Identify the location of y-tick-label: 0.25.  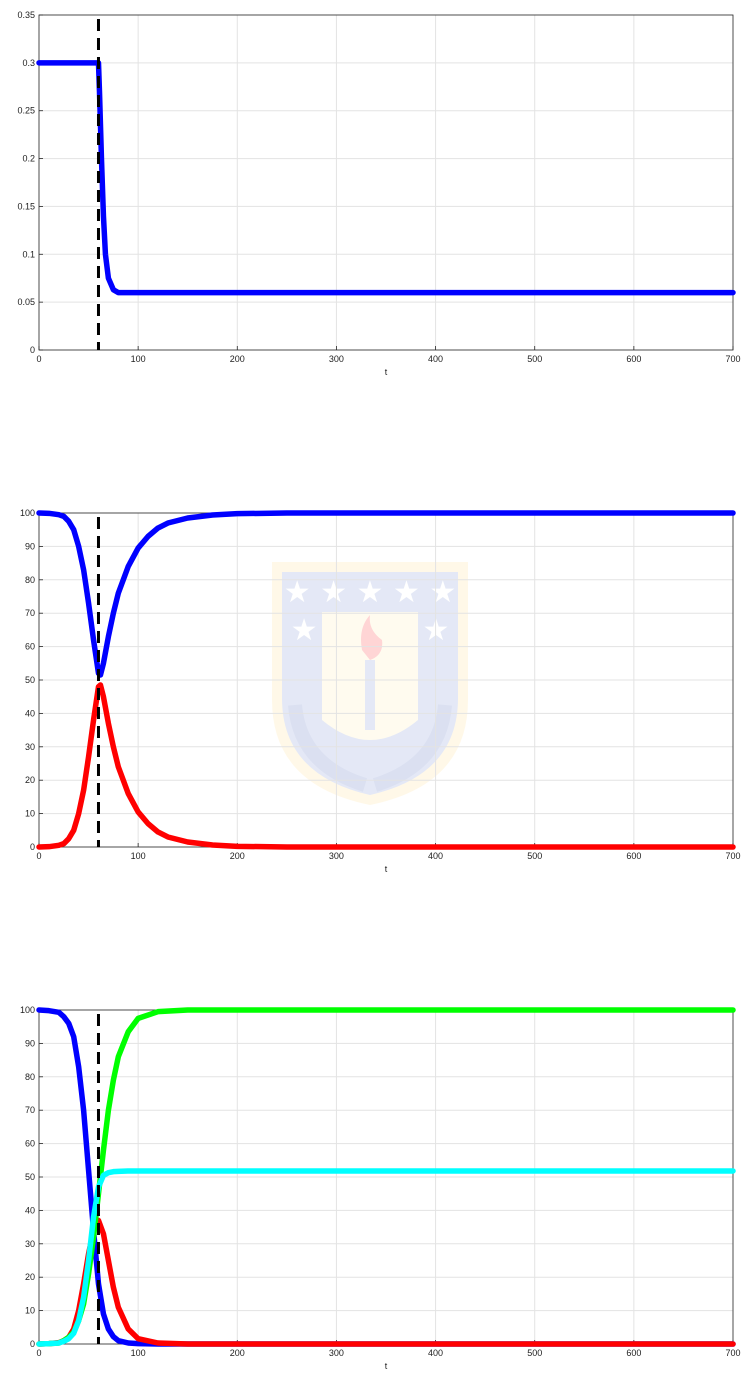
(26, 111).